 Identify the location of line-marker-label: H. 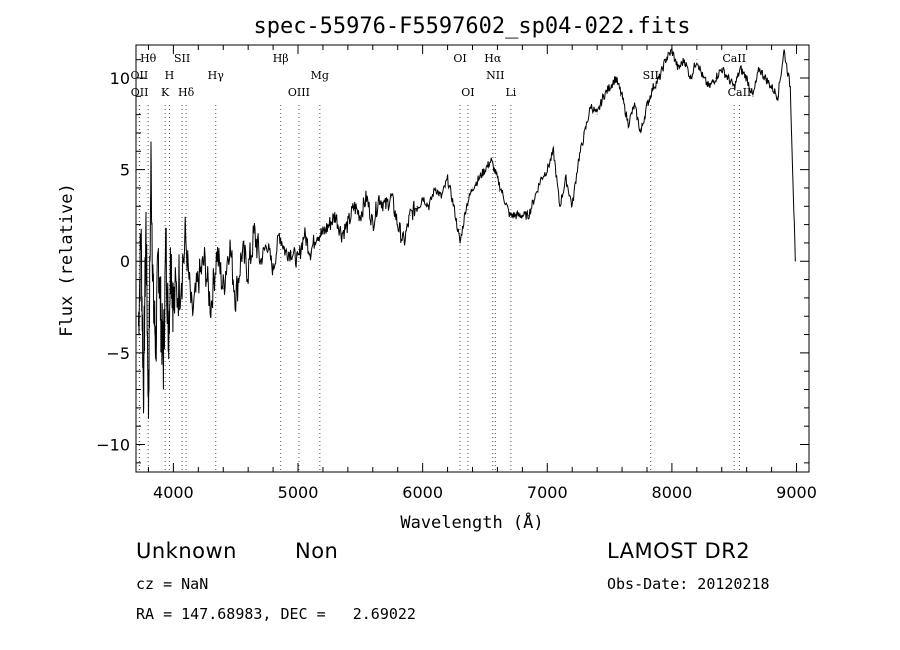
(170, 75).